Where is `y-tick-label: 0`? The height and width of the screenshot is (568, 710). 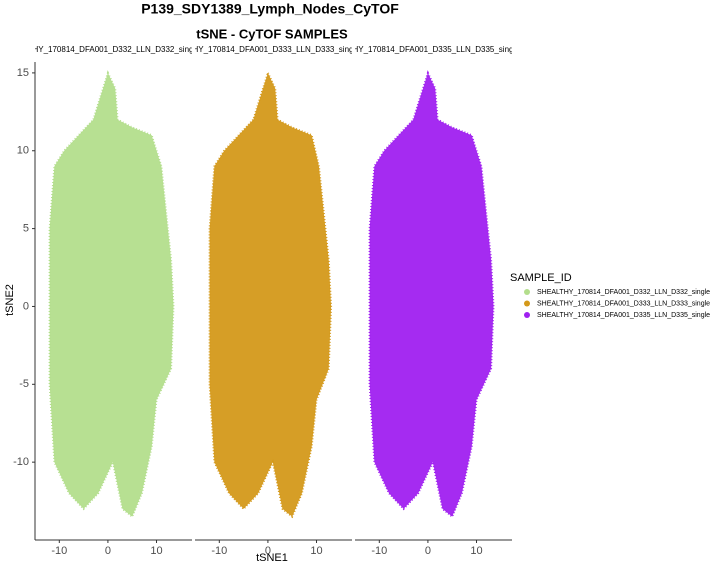
y-tick-label: 0 is located at coordinates (26, 306).